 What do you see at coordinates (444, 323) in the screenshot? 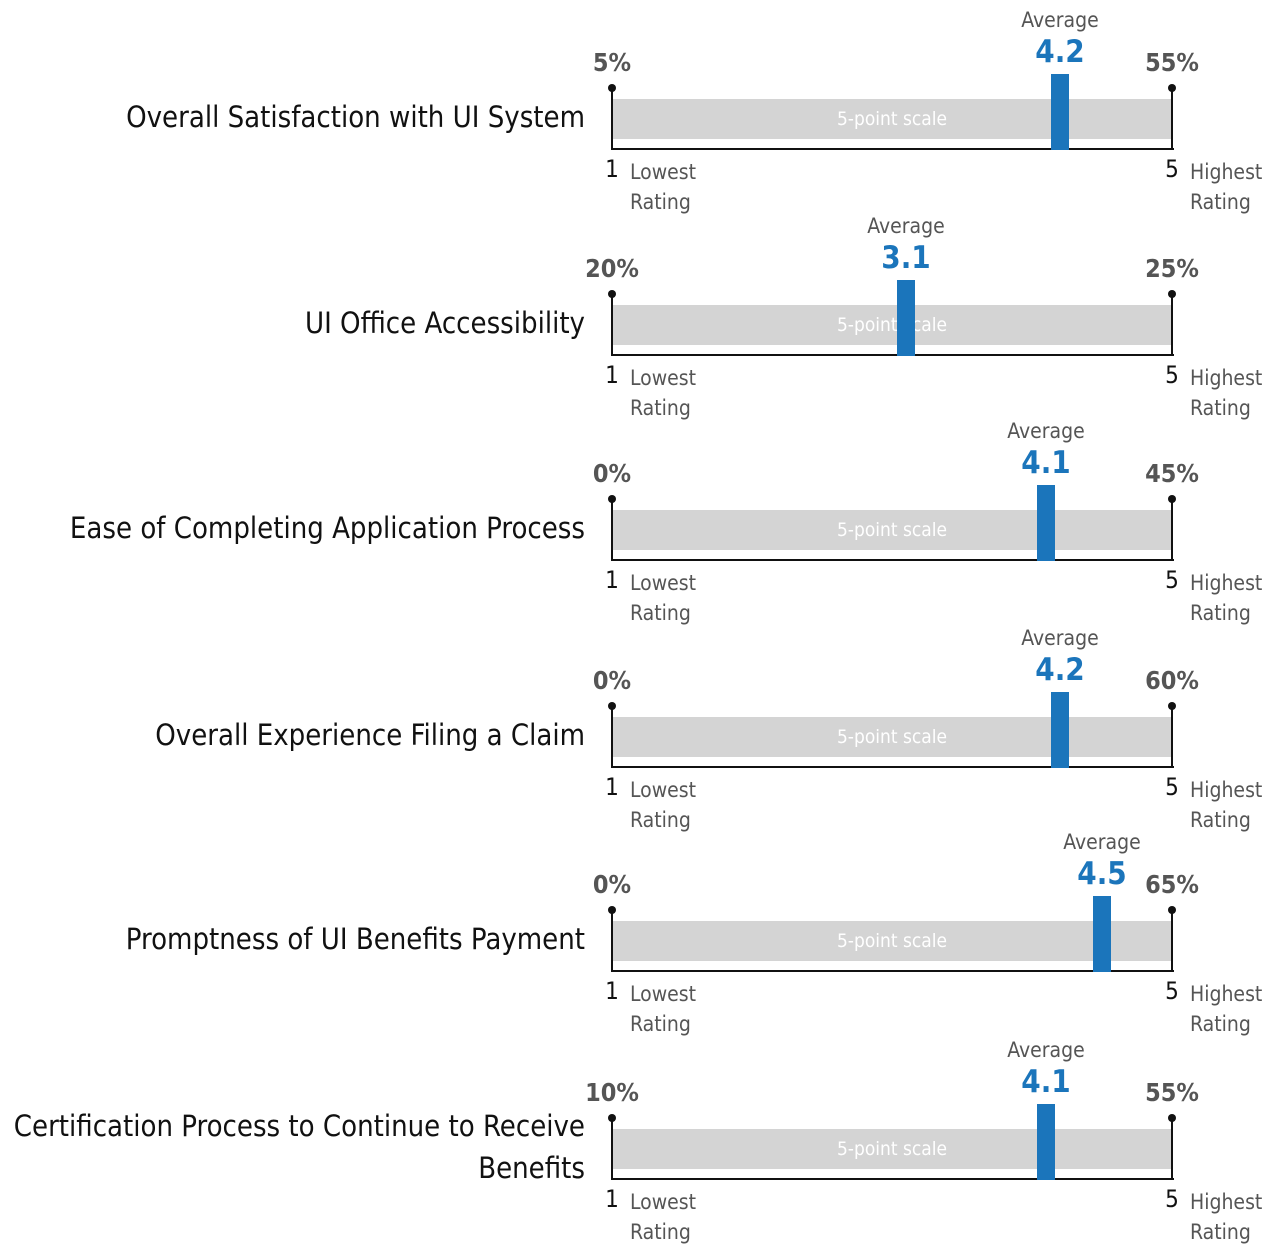
I see `row-label: UI Office Accessibility` at bounding box center [444, 323].